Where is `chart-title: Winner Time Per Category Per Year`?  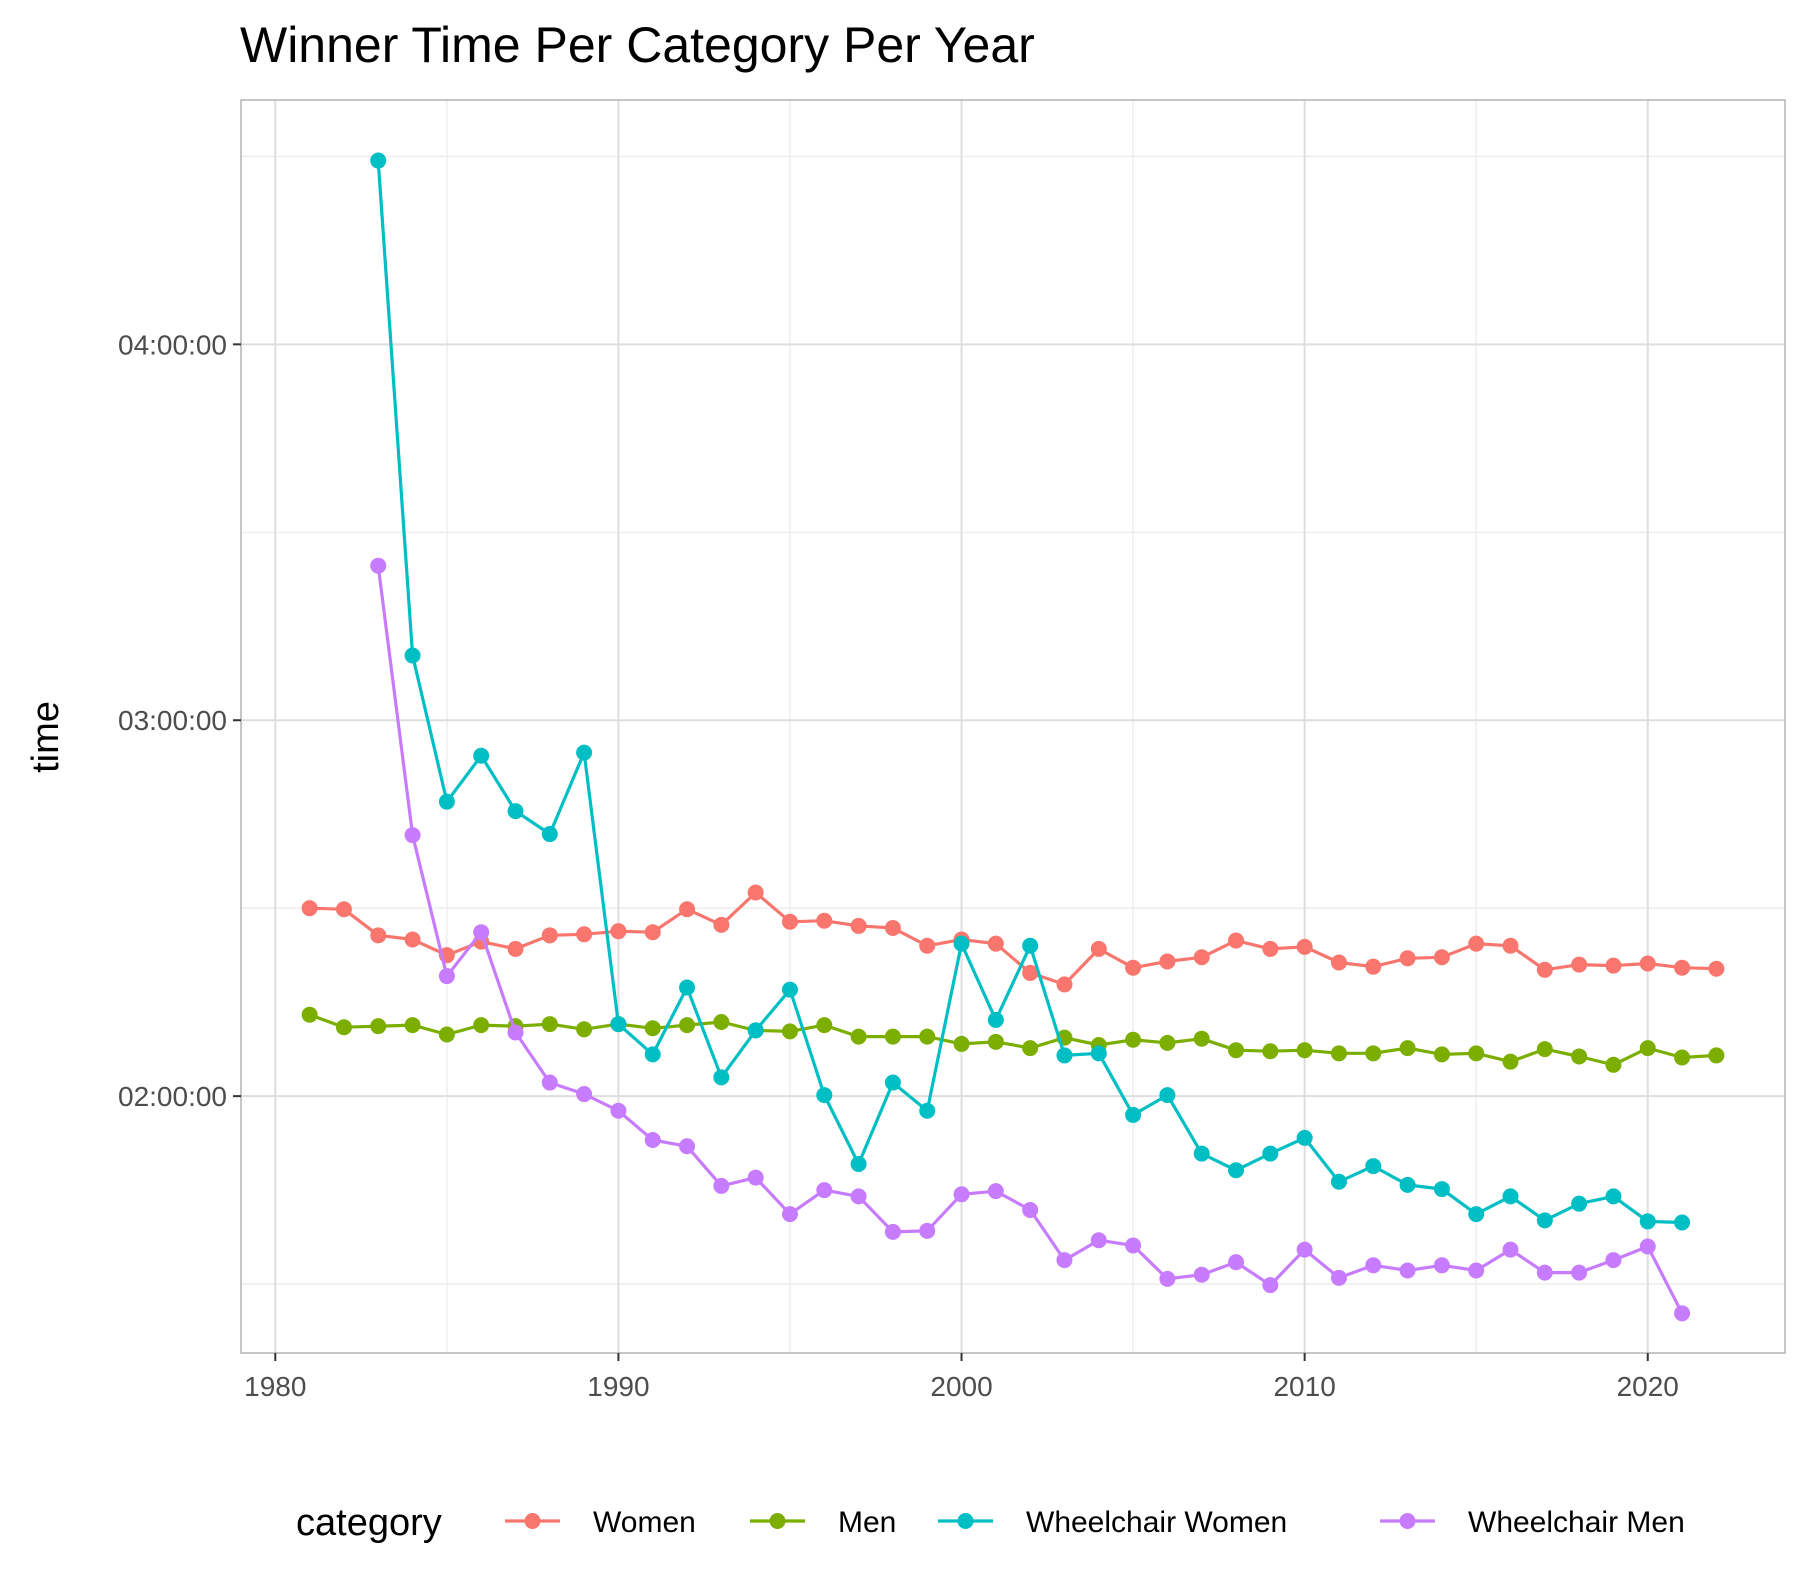
chart-title: Winner Time Per Category Per Year is located at coordinates (637, 45).